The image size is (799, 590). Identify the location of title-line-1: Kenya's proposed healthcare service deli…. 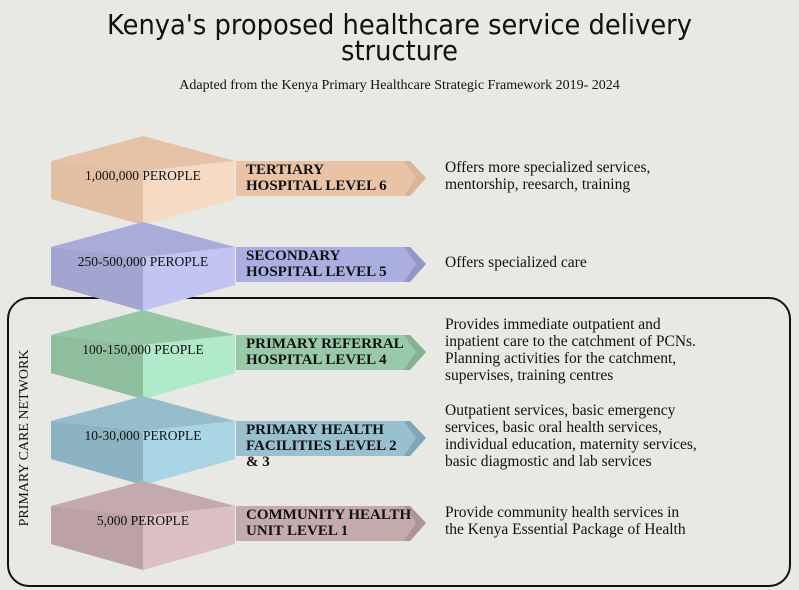
(399, 24).